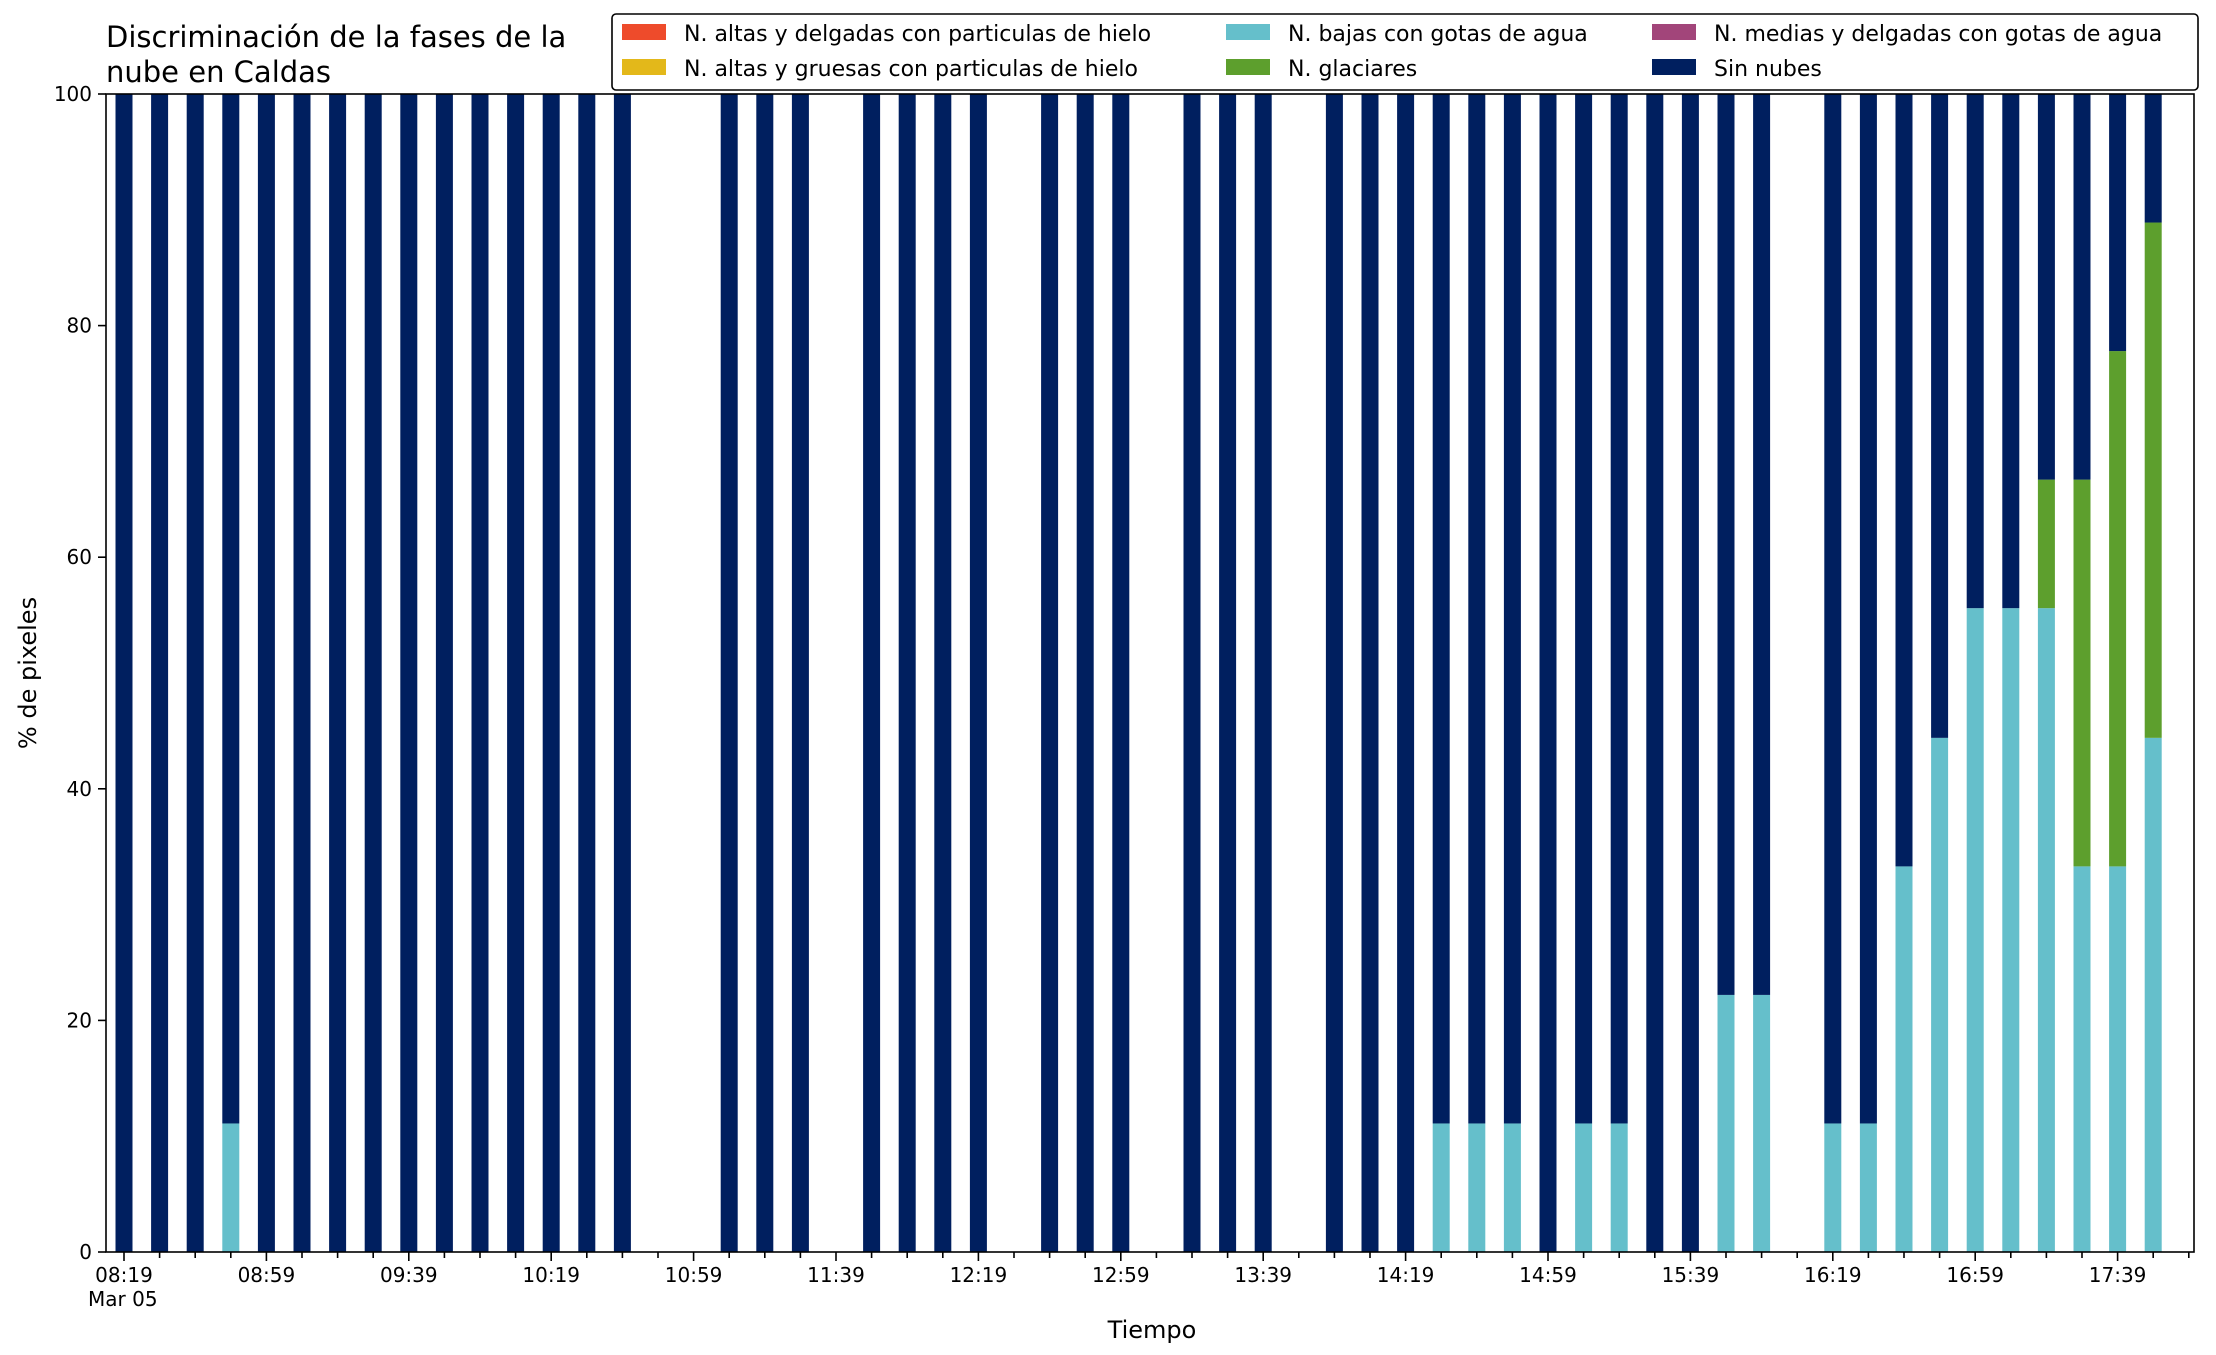  I want to click on x-date-label: Mar 05, so click(123, 1299).